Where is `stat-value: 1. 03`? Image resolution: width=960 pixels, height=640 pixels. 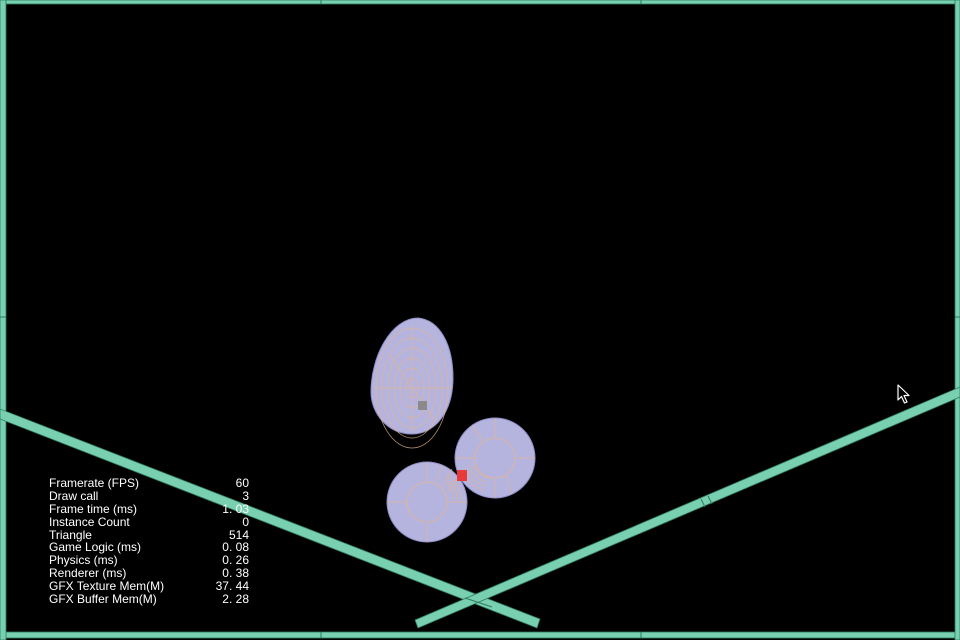
stat-value: 1. 03 is located at coordinates (235, 508).